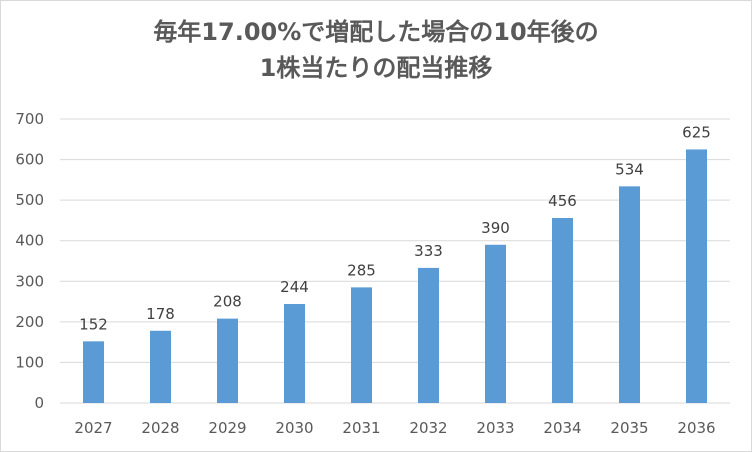 The width and height of the screenshot is (752, 452). I want to click on data-label-2035: 534, so click(629, 169).